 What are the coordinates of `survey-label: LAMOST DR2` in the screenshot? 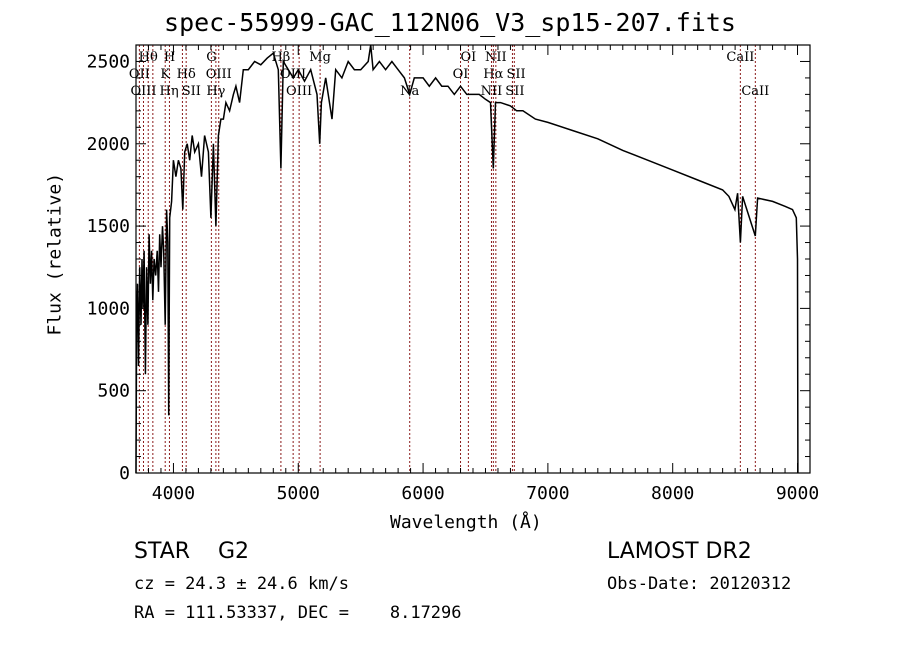 It's located at (679, 551).